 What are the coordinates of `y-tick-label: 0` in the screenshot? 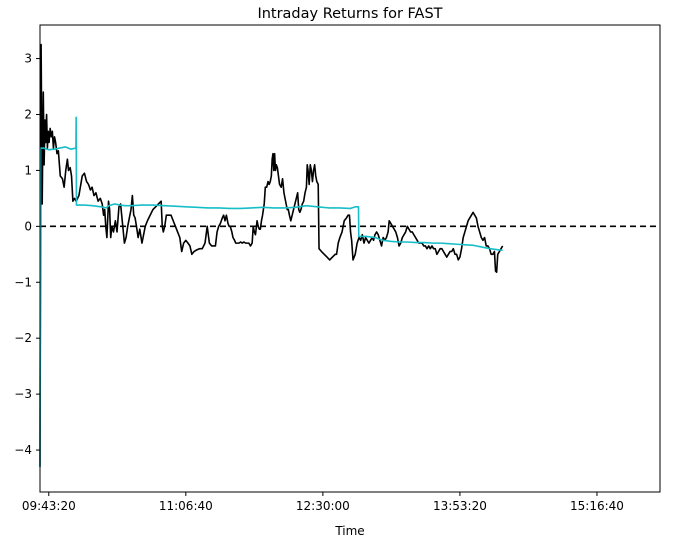 It's located at (28, 226).